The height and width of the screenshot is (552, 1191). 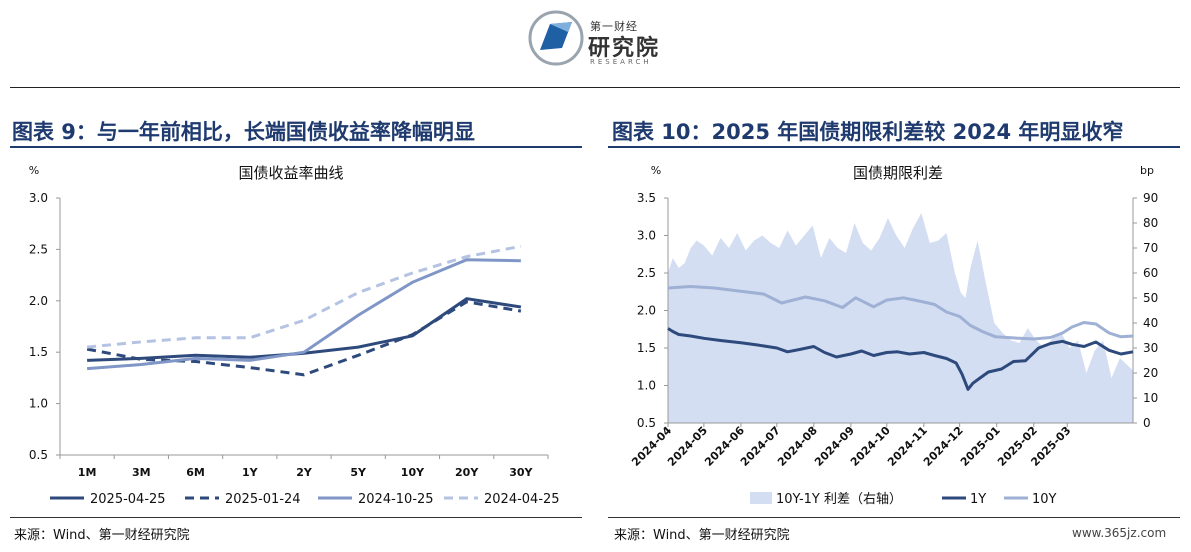 What do you see at coordinates (556, 38) in the screenshot?
I see `logo-mark-icon` at bounding box center [556, 38].